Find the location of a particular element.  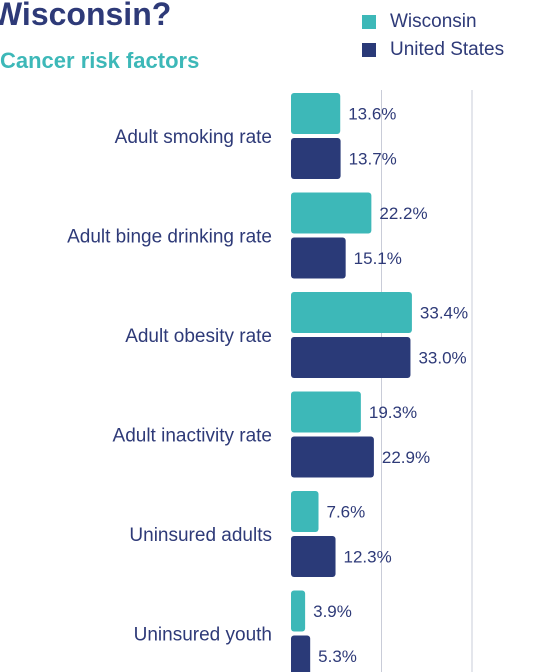

category-label: Adult inactivity rate is located at coordinates (192, 436).